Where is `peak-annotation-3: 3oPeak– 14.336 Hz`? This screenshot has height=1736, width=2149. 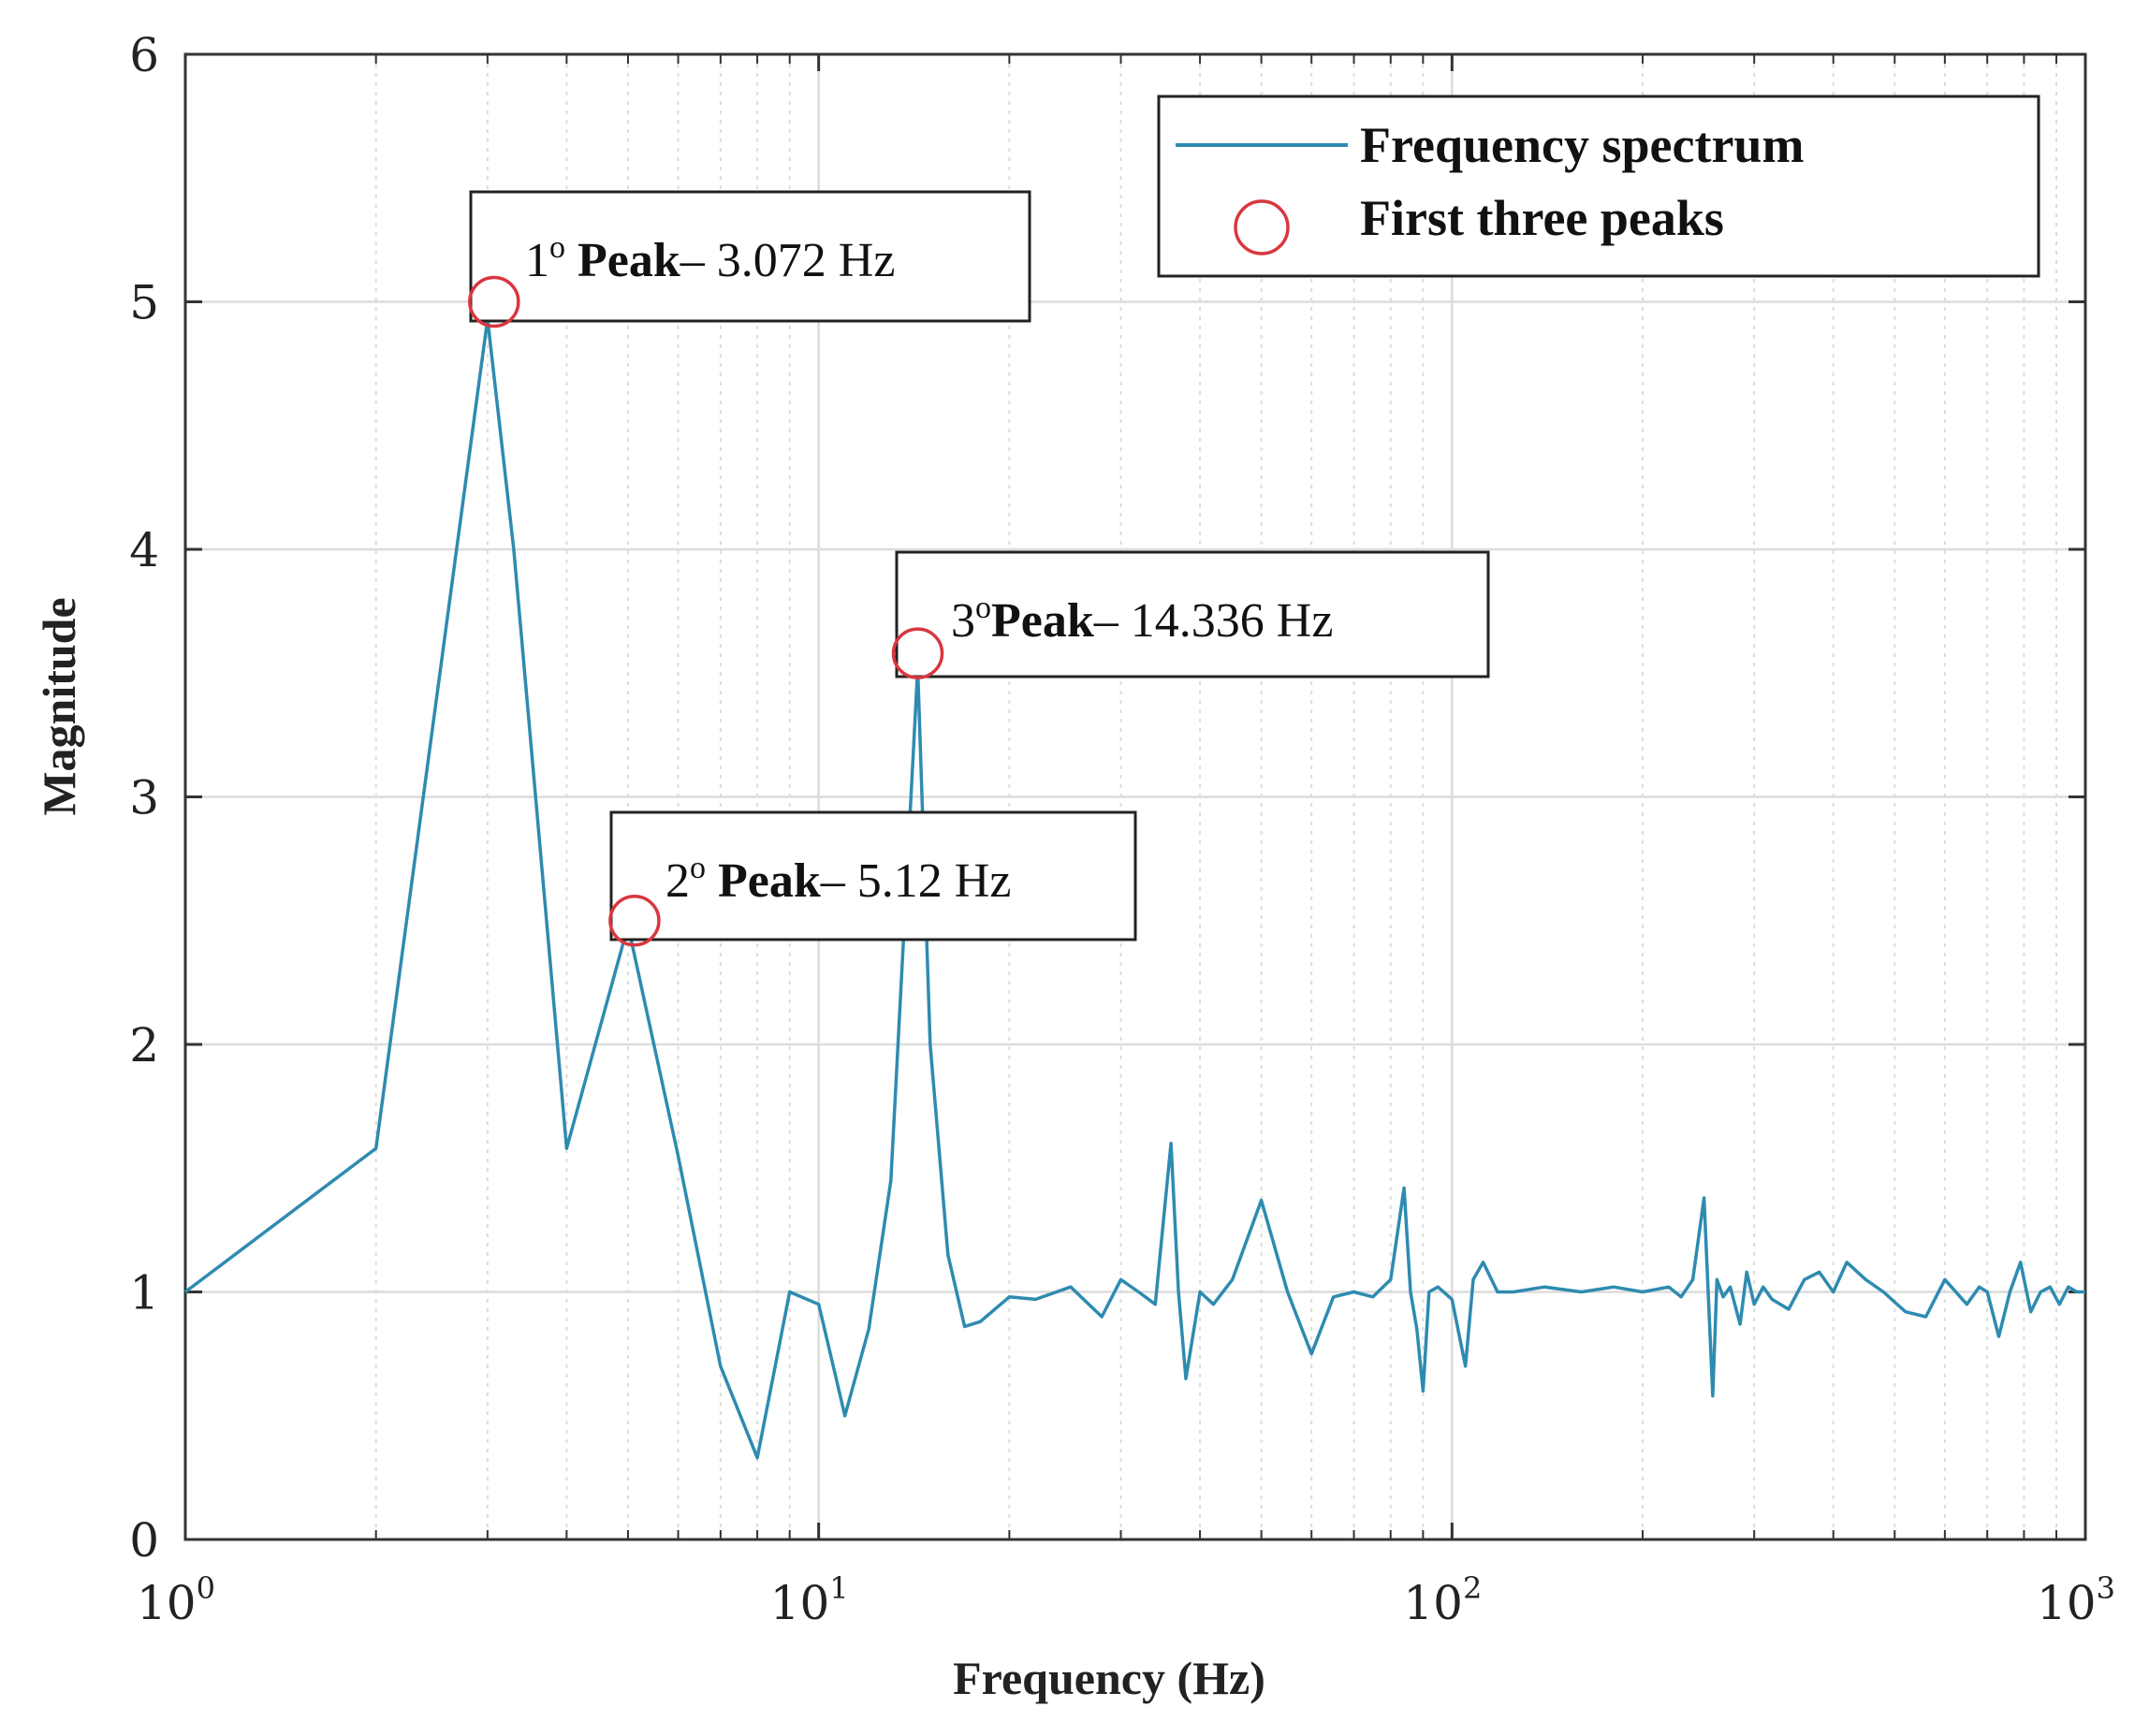 peak-annotation-3: 3oPeak– 14.336 Hz is located at coordinates (1193, 614).